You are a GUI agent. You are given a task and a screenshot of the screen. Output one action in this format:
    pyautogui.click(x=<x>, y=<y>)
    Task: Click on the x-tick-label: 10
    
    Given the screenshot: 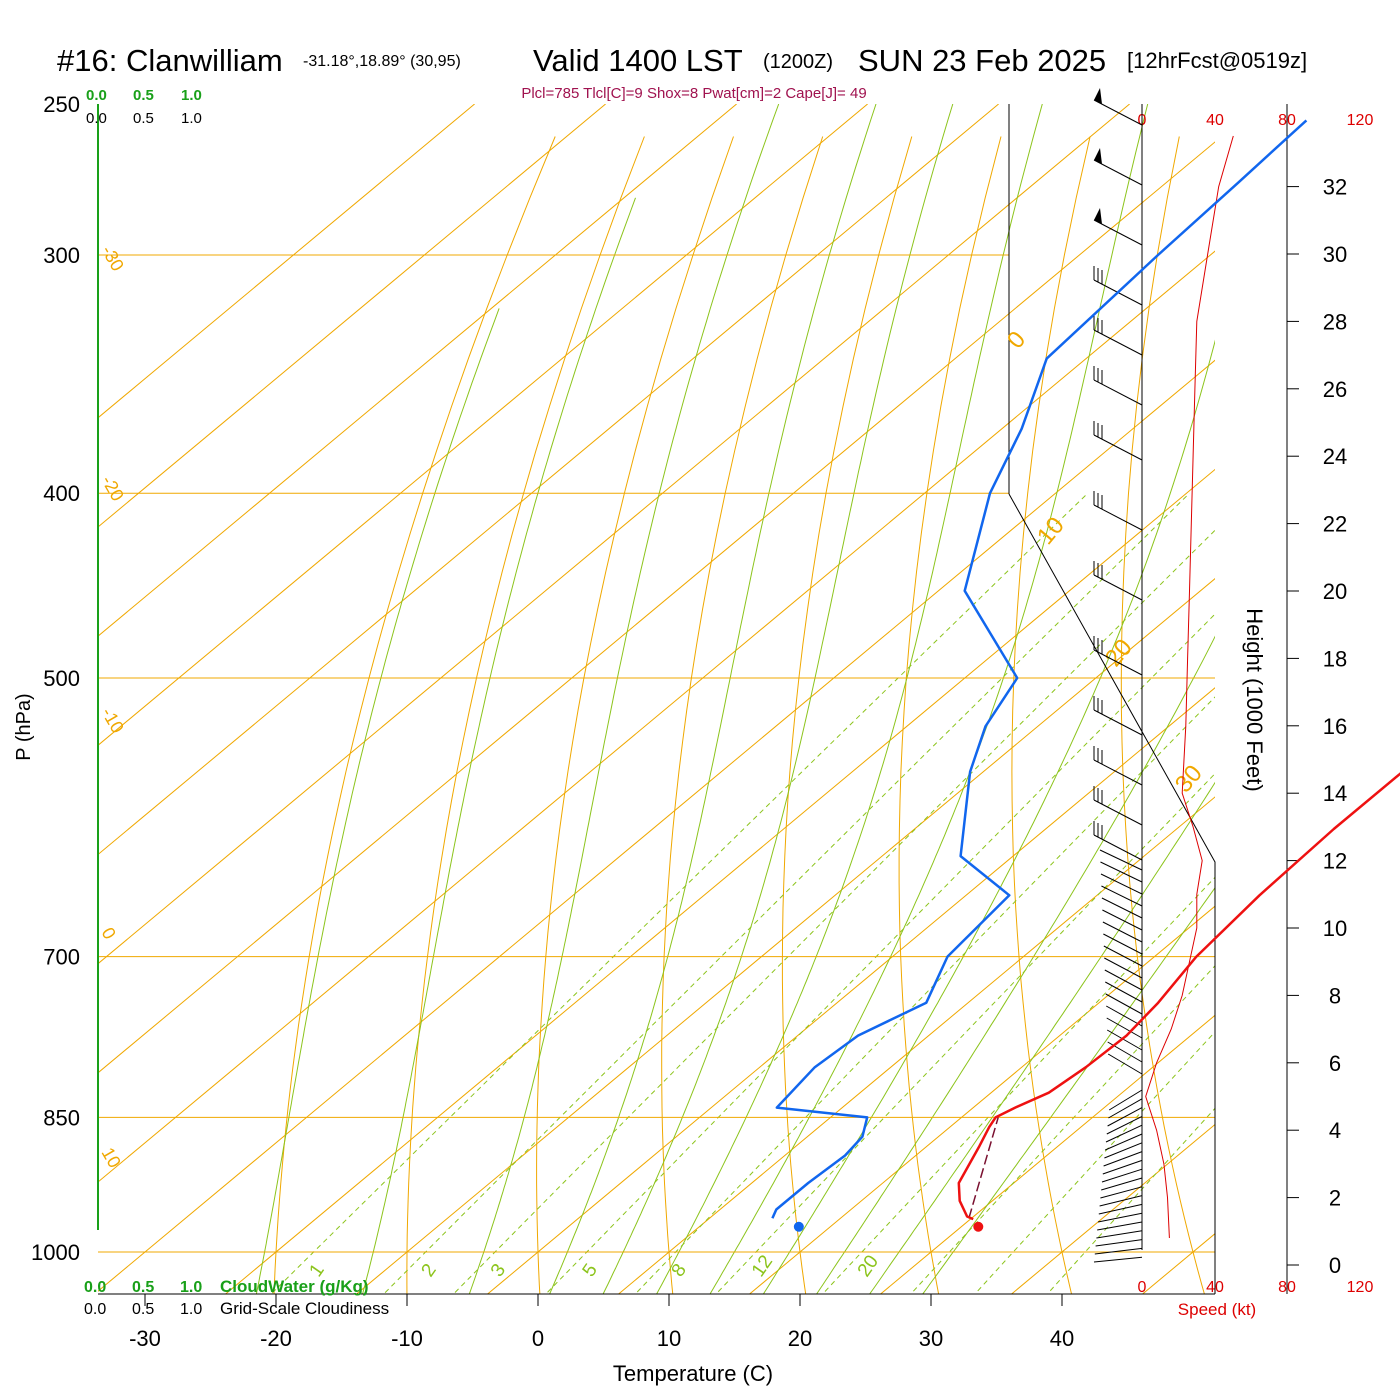 What is the action you would take?
    pyautogui.click(x=669, y=1338)
    